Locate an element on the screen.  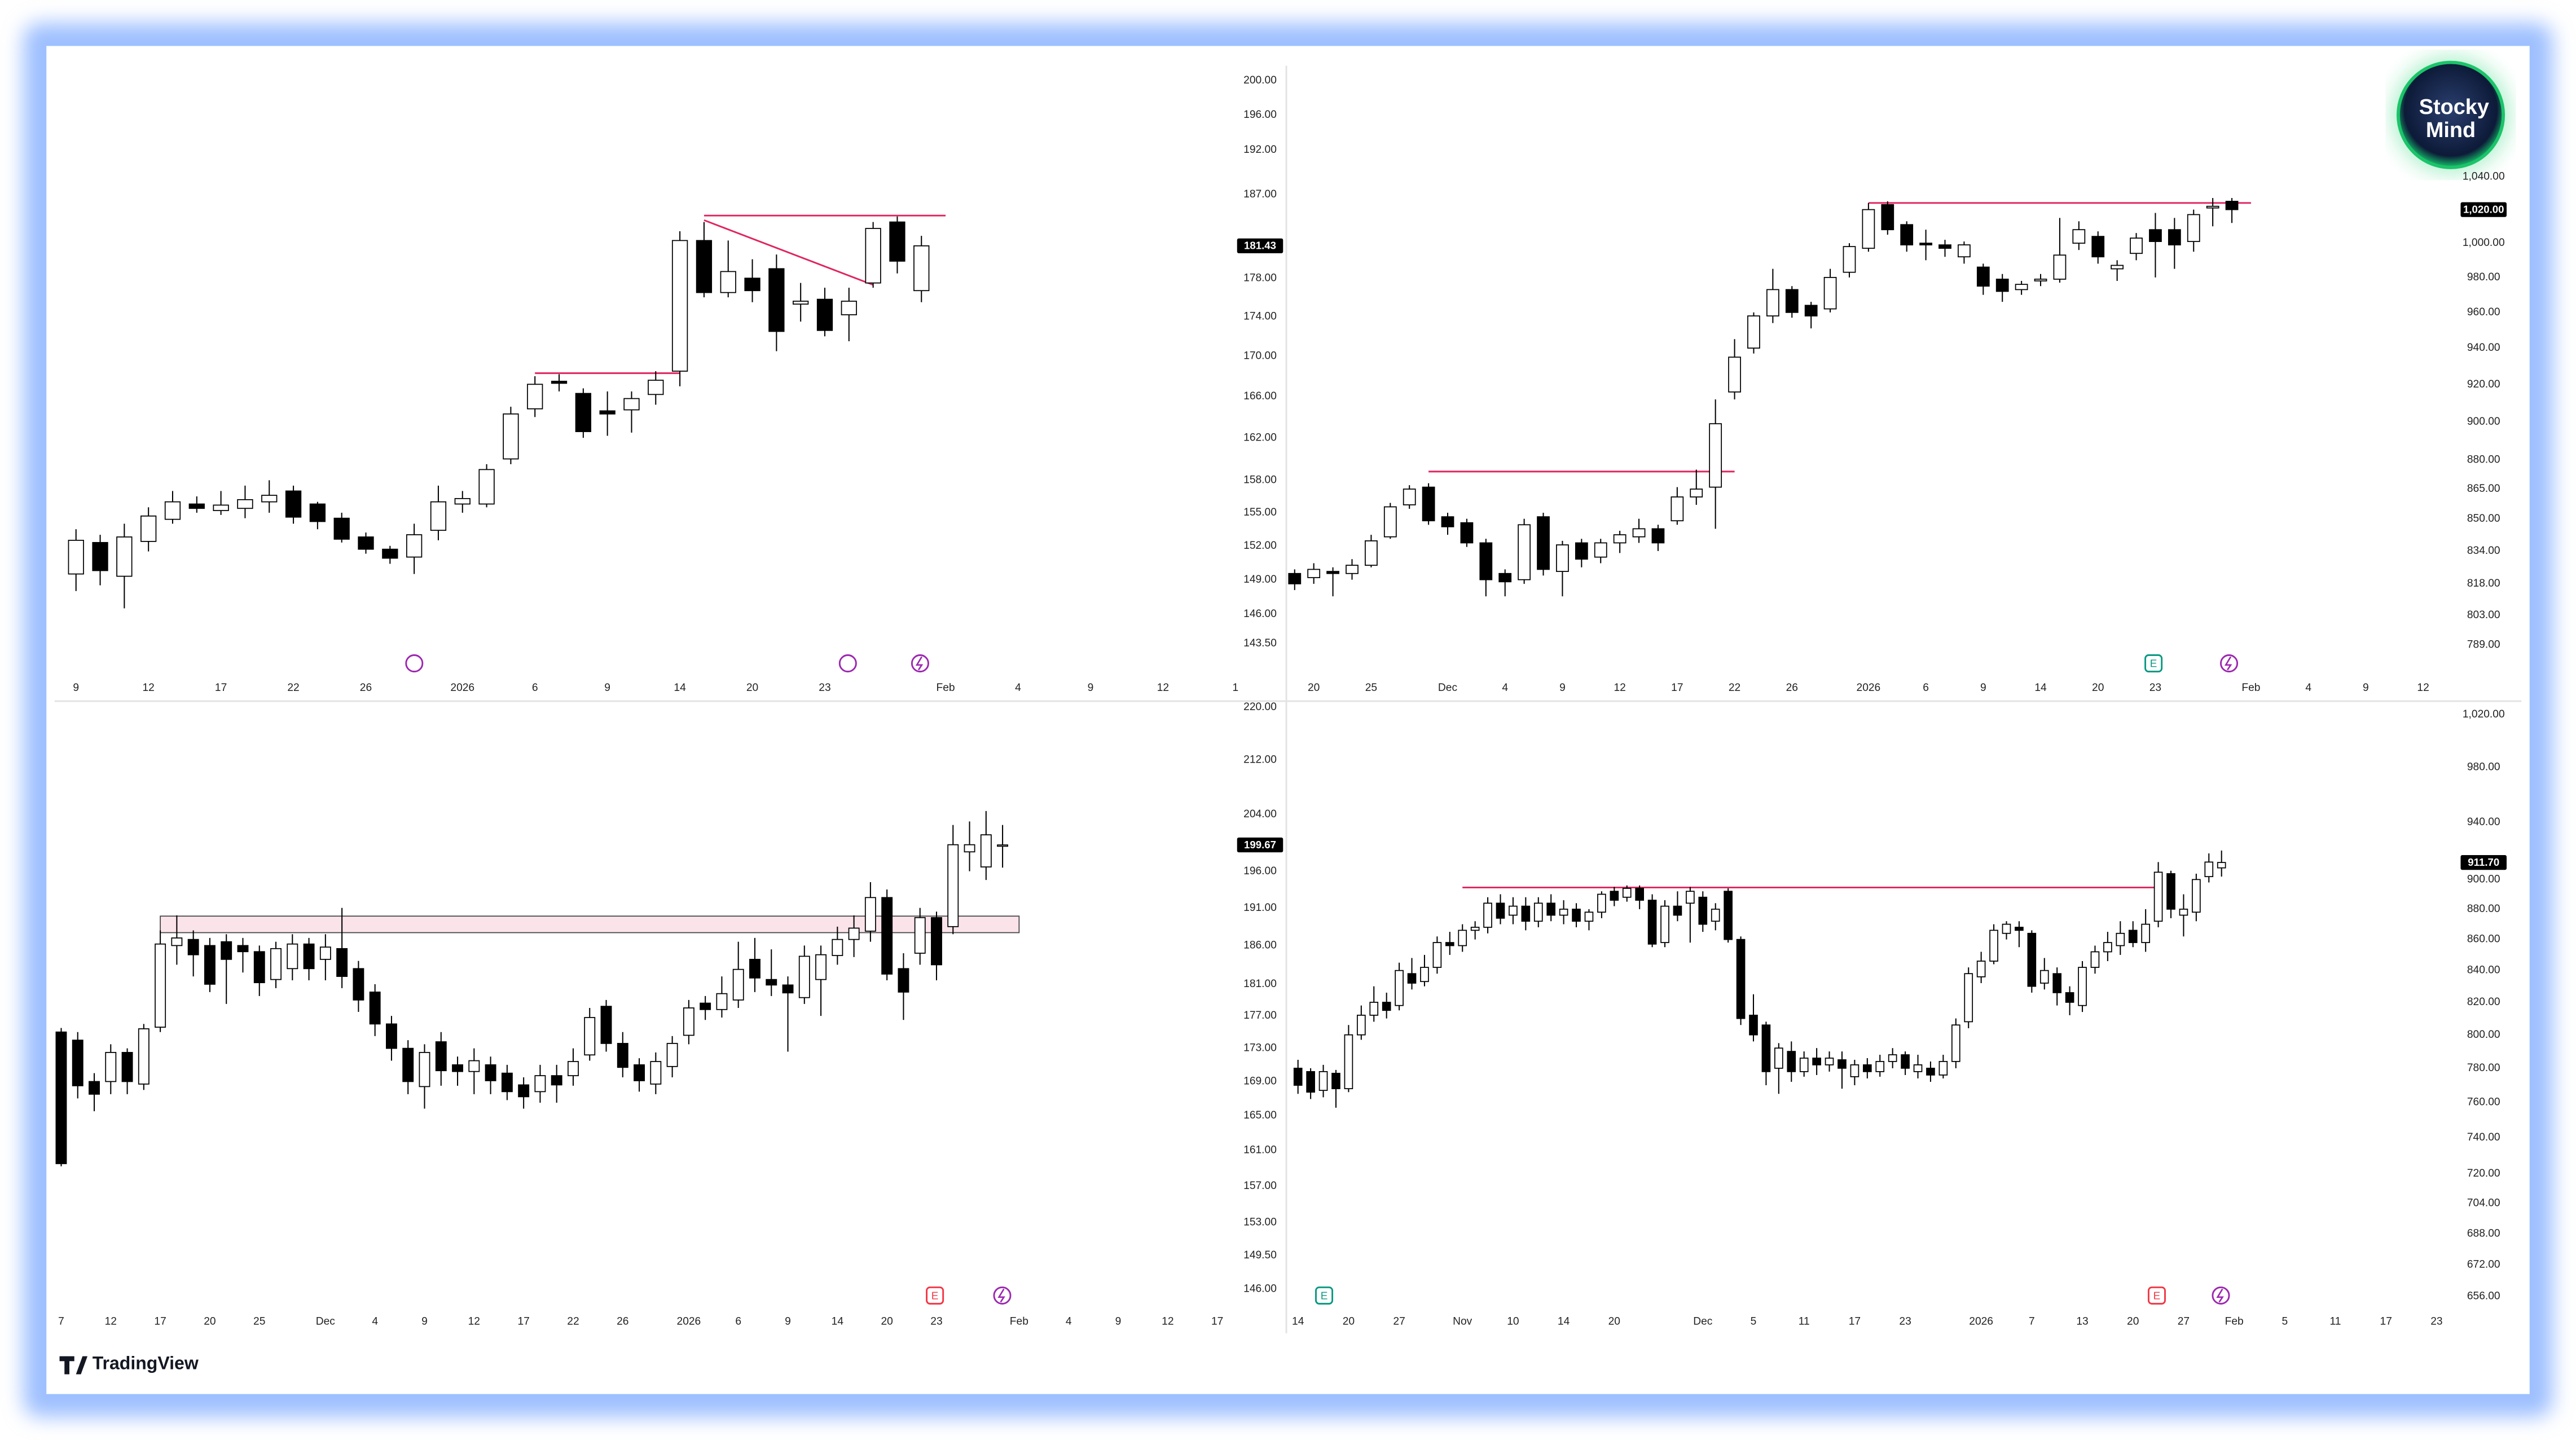
logo-text: Mind is located at coordinates (2451, 130).